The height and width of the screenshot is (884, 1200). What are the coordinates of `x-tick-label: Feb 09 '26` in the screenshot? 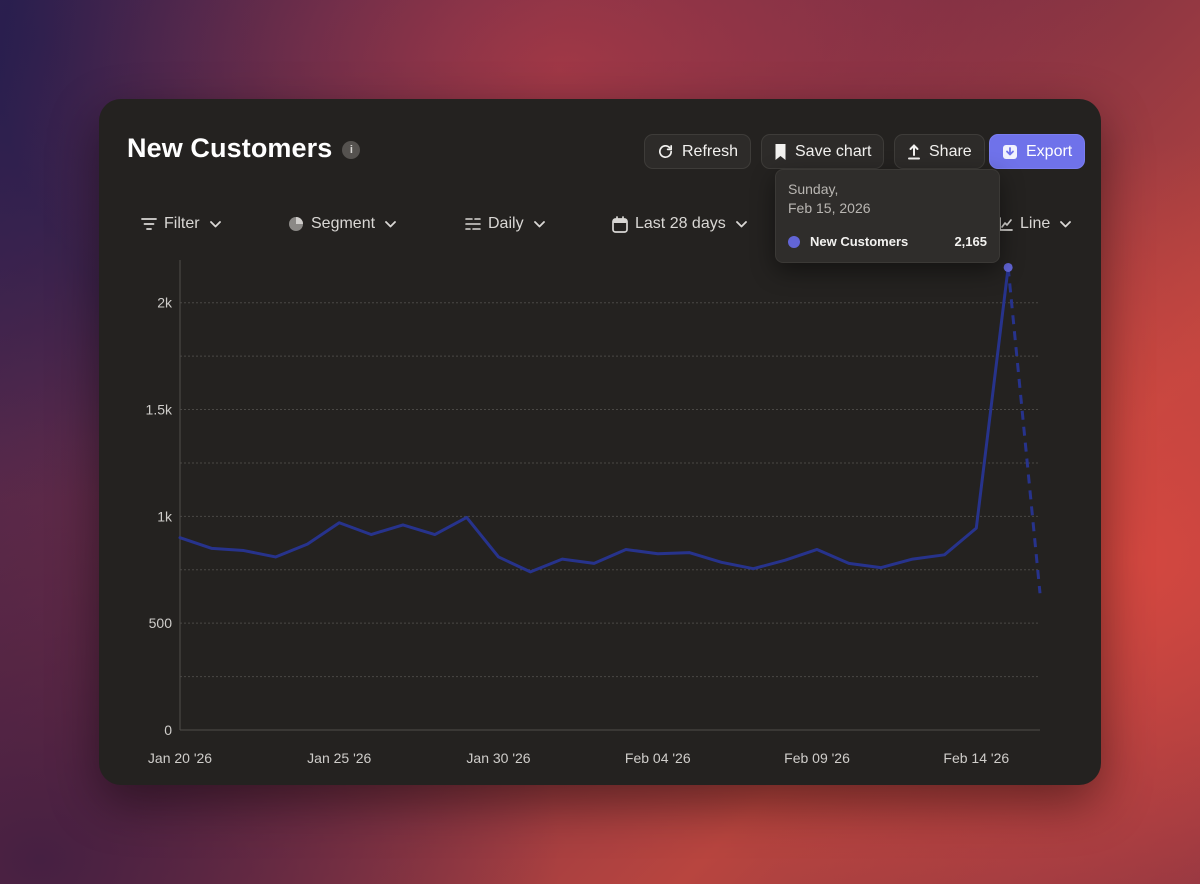 It's located at (817, 758).